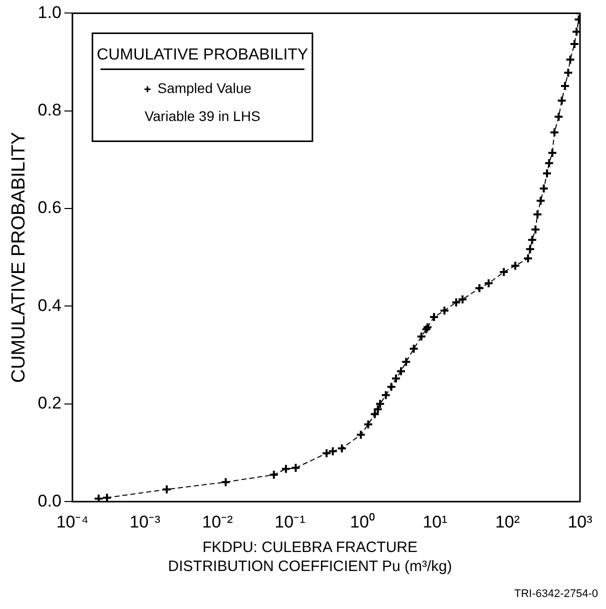  I want to click on y-tick-label: 0.0, so click(50, 500).